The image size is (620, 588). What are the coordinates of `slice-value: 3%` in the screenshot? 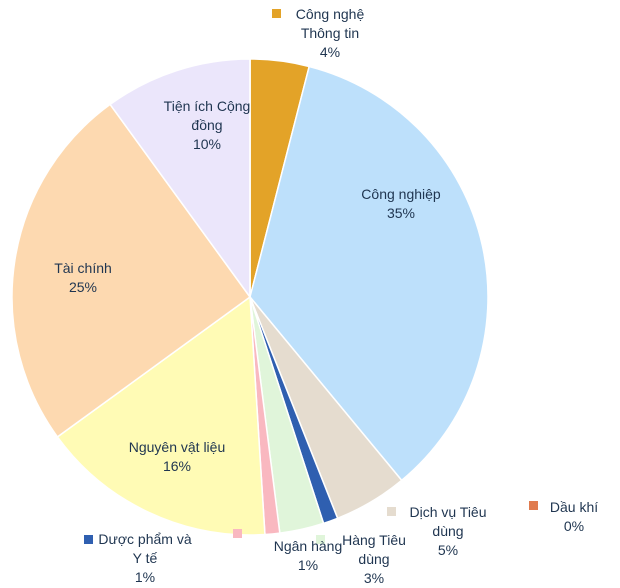 It's located at (374, 578).